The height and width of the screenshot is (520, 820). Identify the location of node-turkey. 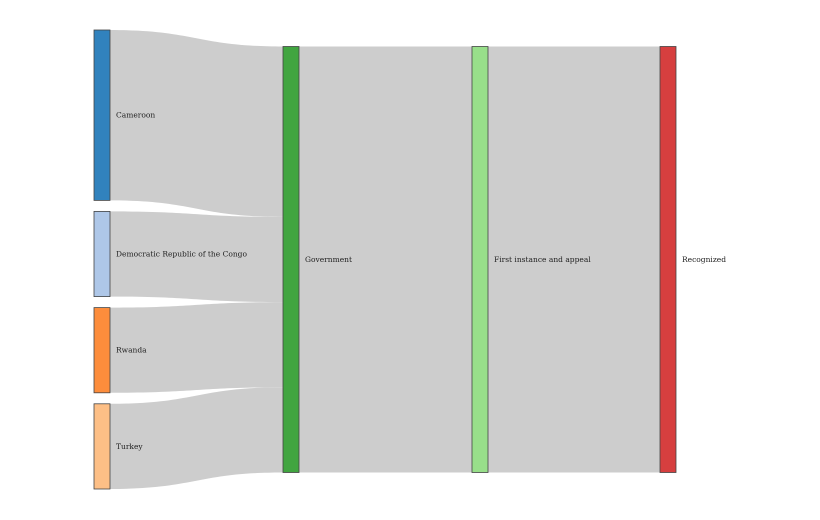
(102, 446).